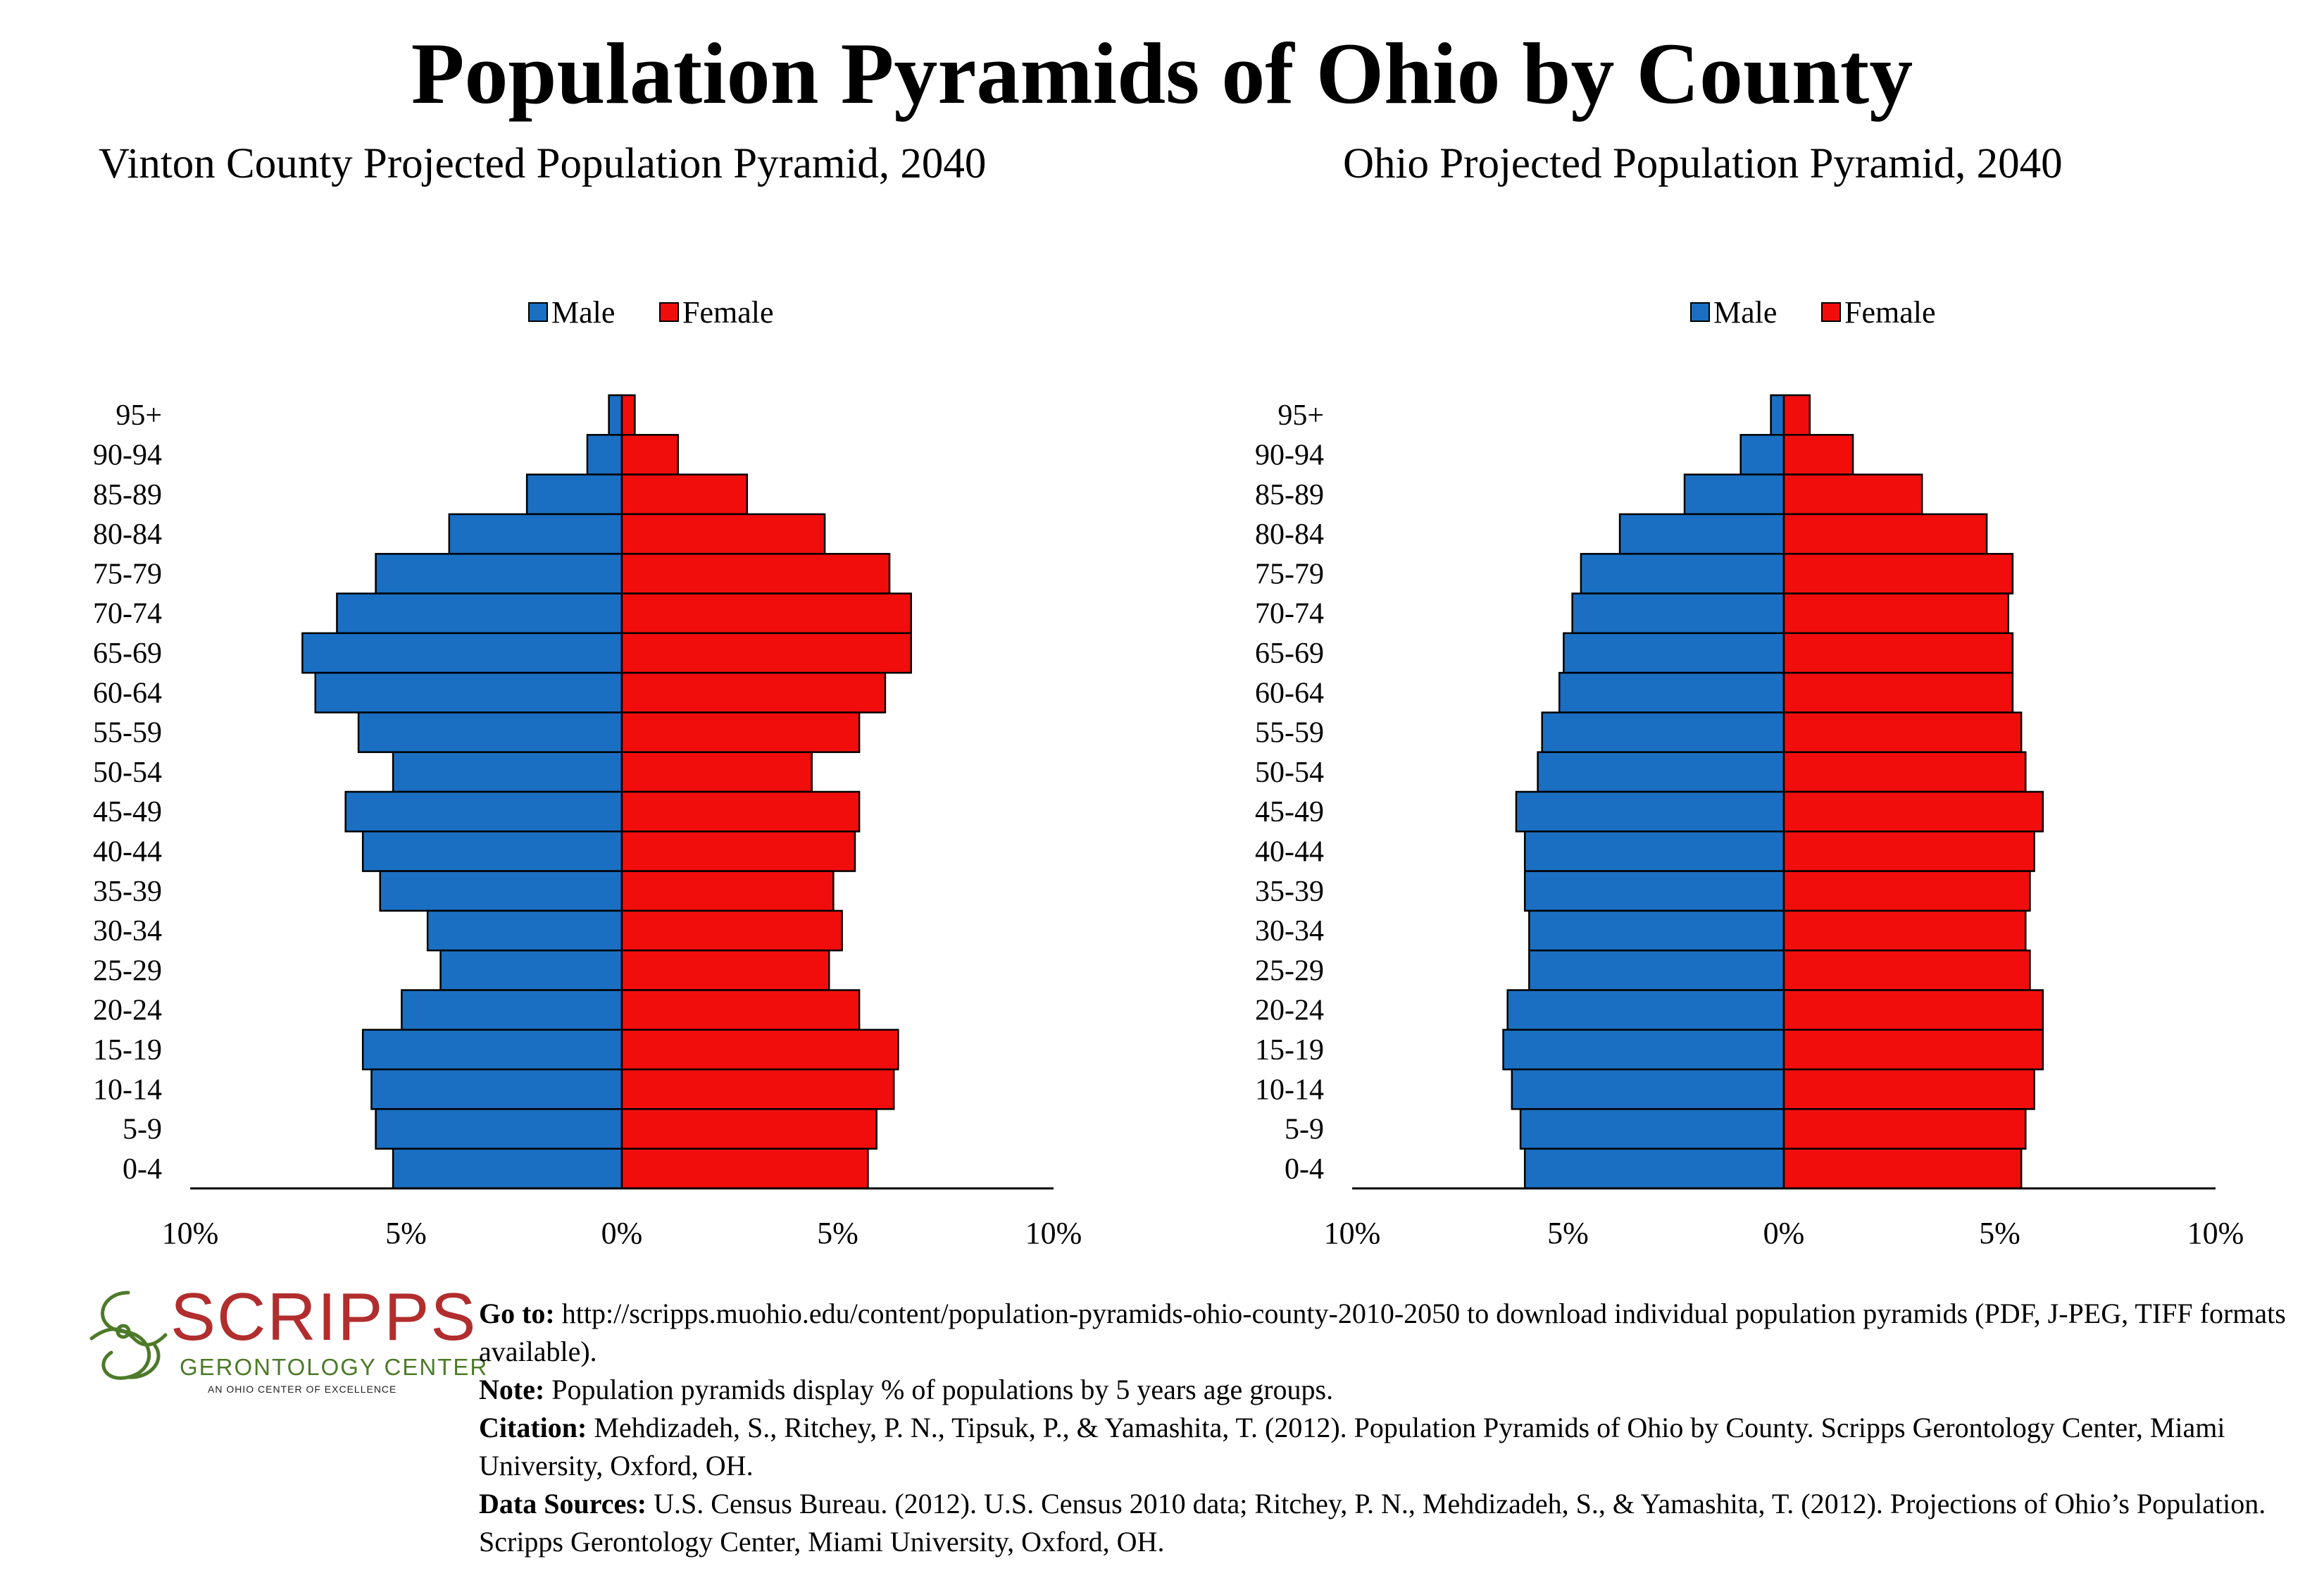  Describe the element at coordinates (334, 1367) in the screenshot. I see `logo-subtitle: GERONTOLOGY CENTER` at that location.